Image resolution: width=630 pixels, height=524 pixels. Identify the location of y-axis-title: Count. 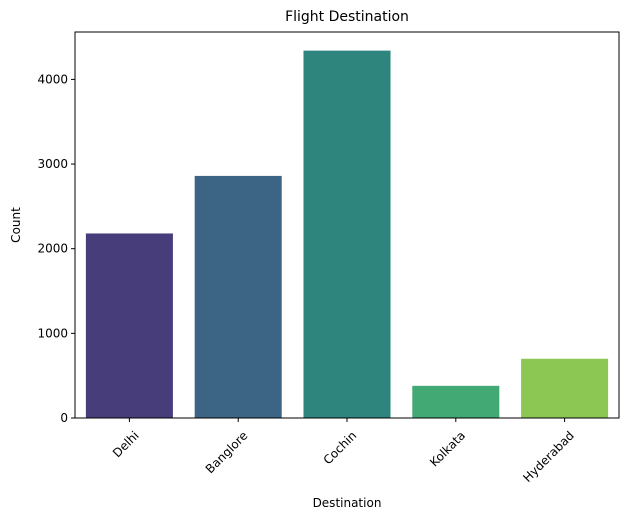
(16, 225).